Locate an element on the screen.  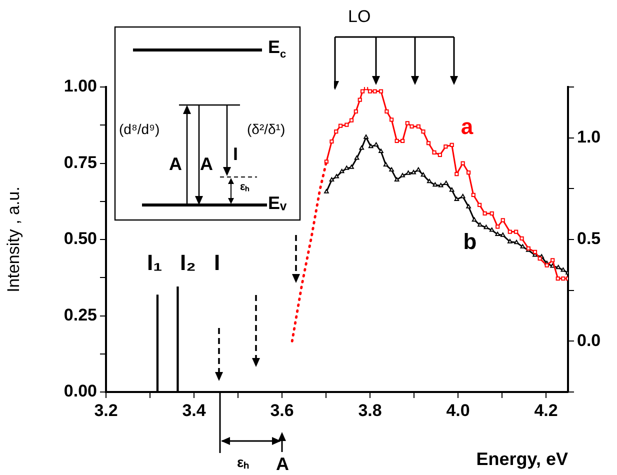
y-tick-label: 1.00 is located at coordinates (80, 86).